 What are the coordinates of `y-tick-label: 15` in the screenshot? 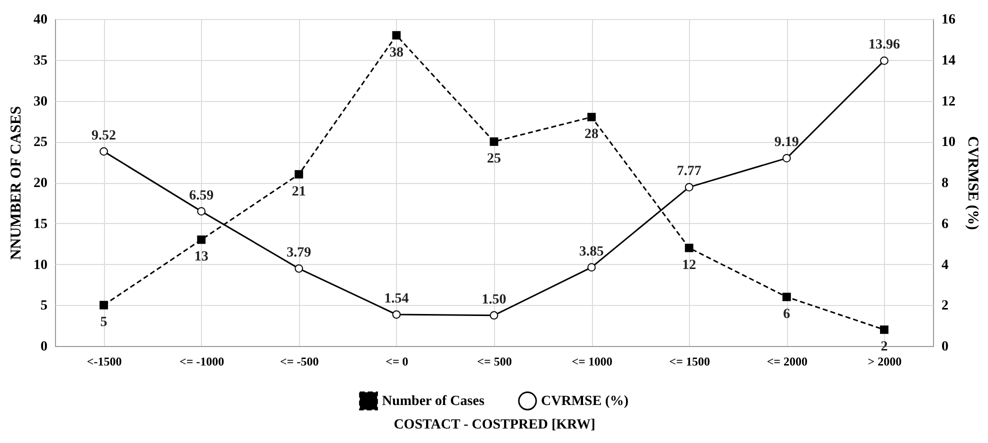 It's located at (41, 224).